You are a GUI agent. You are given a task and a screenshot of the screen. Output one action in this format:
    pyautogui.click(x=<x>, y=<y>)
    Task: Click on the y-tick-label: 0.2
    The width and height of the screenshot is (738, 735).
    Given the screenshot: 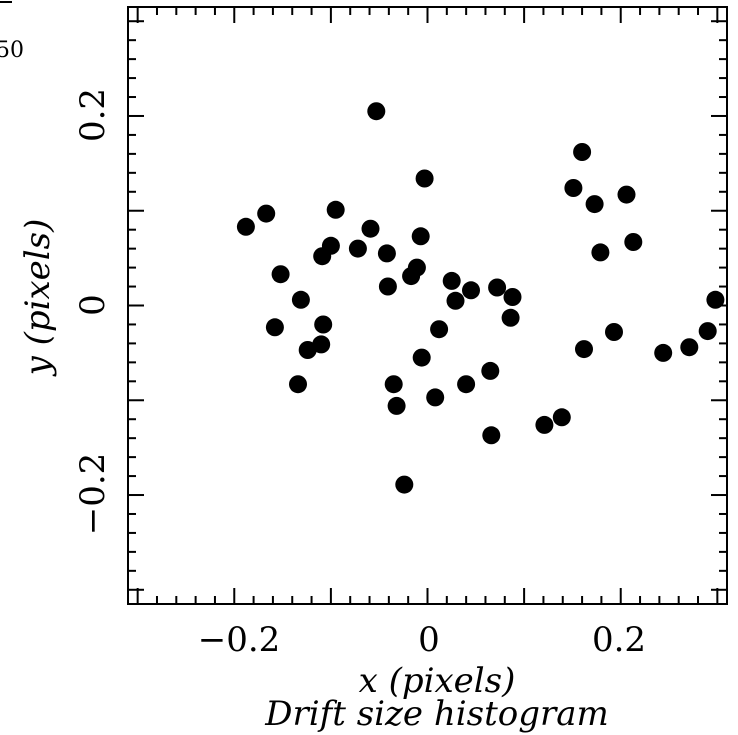 What is the action you would take?
    pyautogui.click(x=93, y=115)
    